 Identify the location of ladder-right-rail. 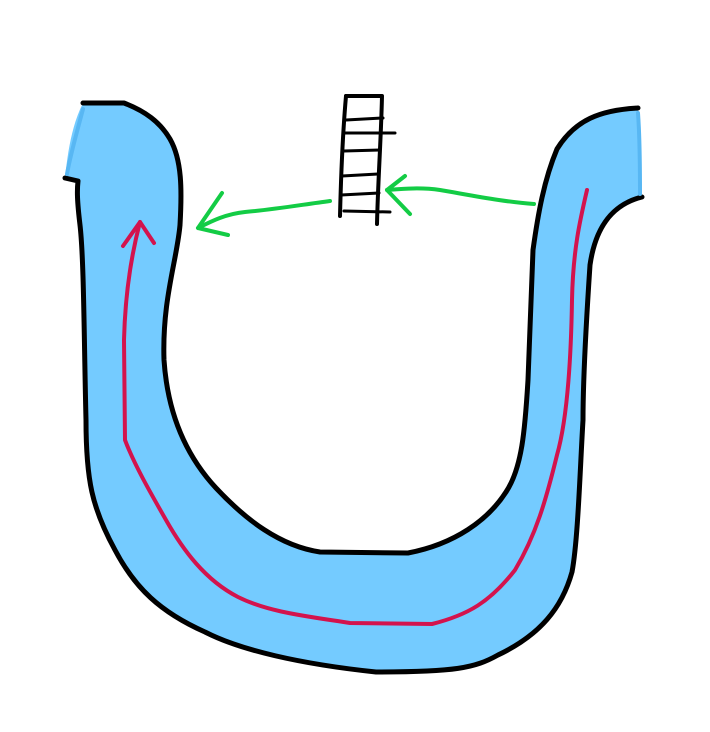
(364, 160).